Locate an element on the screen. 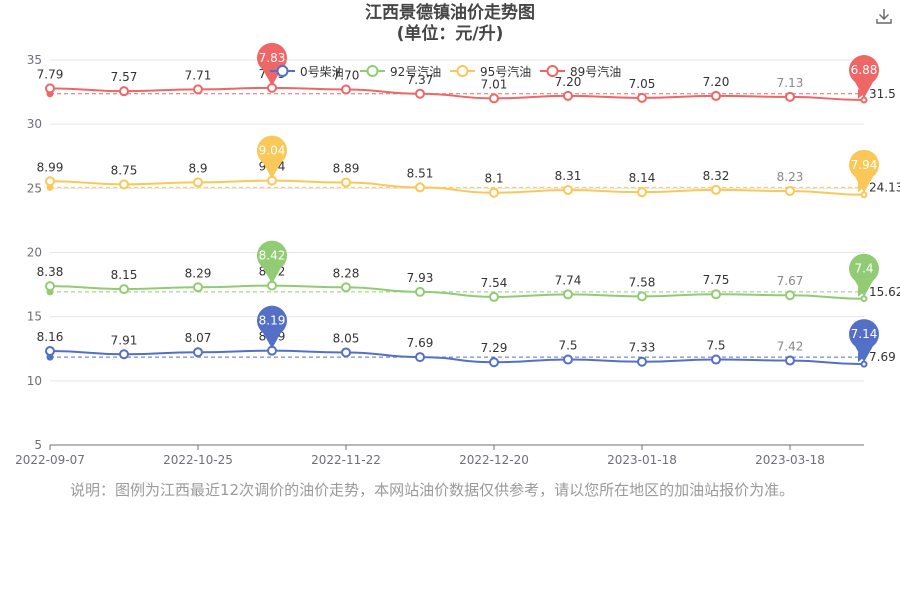 Image resolution: width=900 pixels, height=600 pixels. legend-label: 89号汽油 is located at coordinates (595, 71).